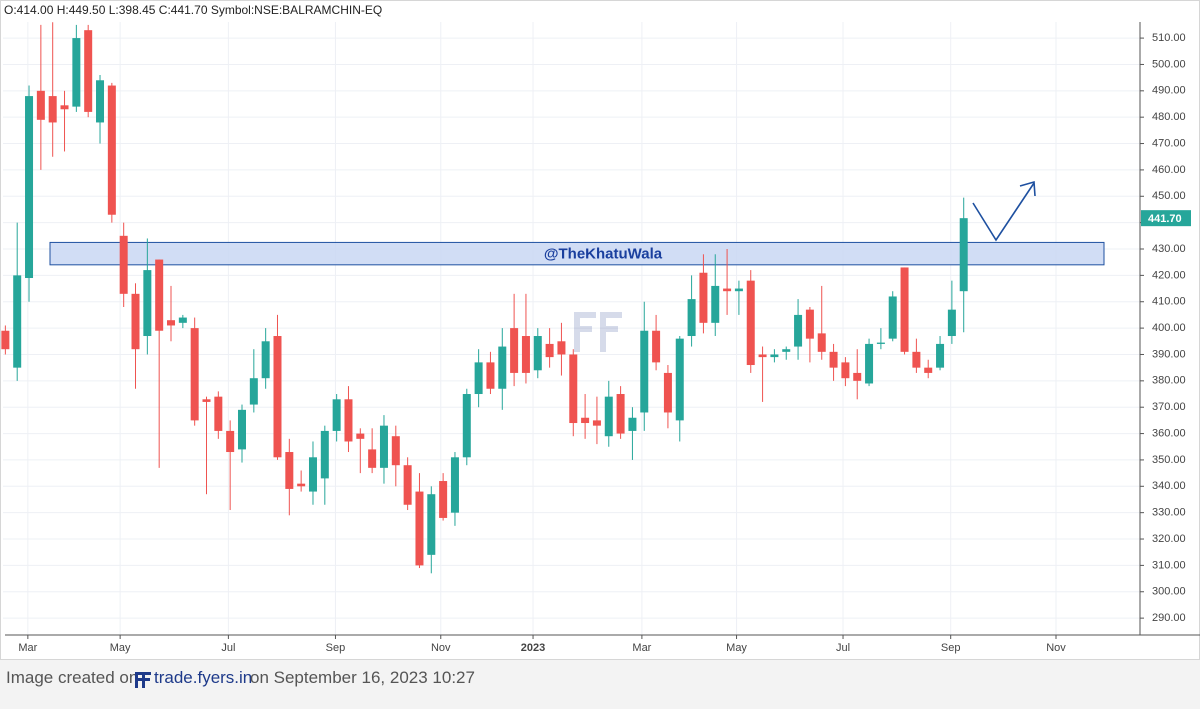 The image size is (1200, 709). Describe the element at coordinates (1169, 328) in the screenshot. I see `y-tick-label: 400.00` at that location.